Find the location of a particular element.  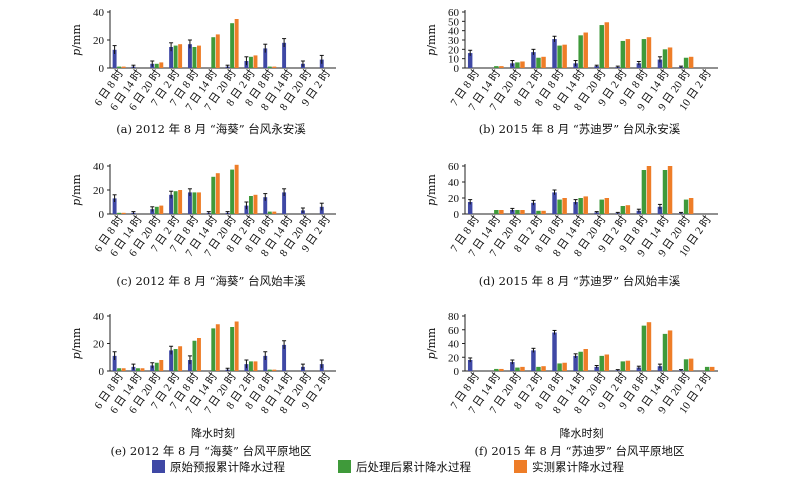

panel-caption: (f) 2015 年 8 月 “苏迪罗” 台风平原地区 is located at coordinates (579, 451).